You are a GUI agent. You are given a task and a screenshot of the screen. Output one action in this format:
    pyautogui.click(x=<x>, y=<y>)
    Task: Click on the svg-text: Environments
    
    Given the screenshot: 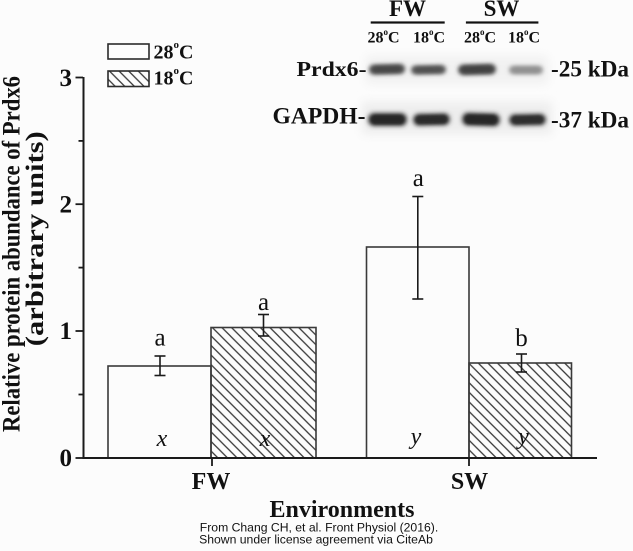 What is the action you would take?
    pyautogui.click(x=342, y=510)
    